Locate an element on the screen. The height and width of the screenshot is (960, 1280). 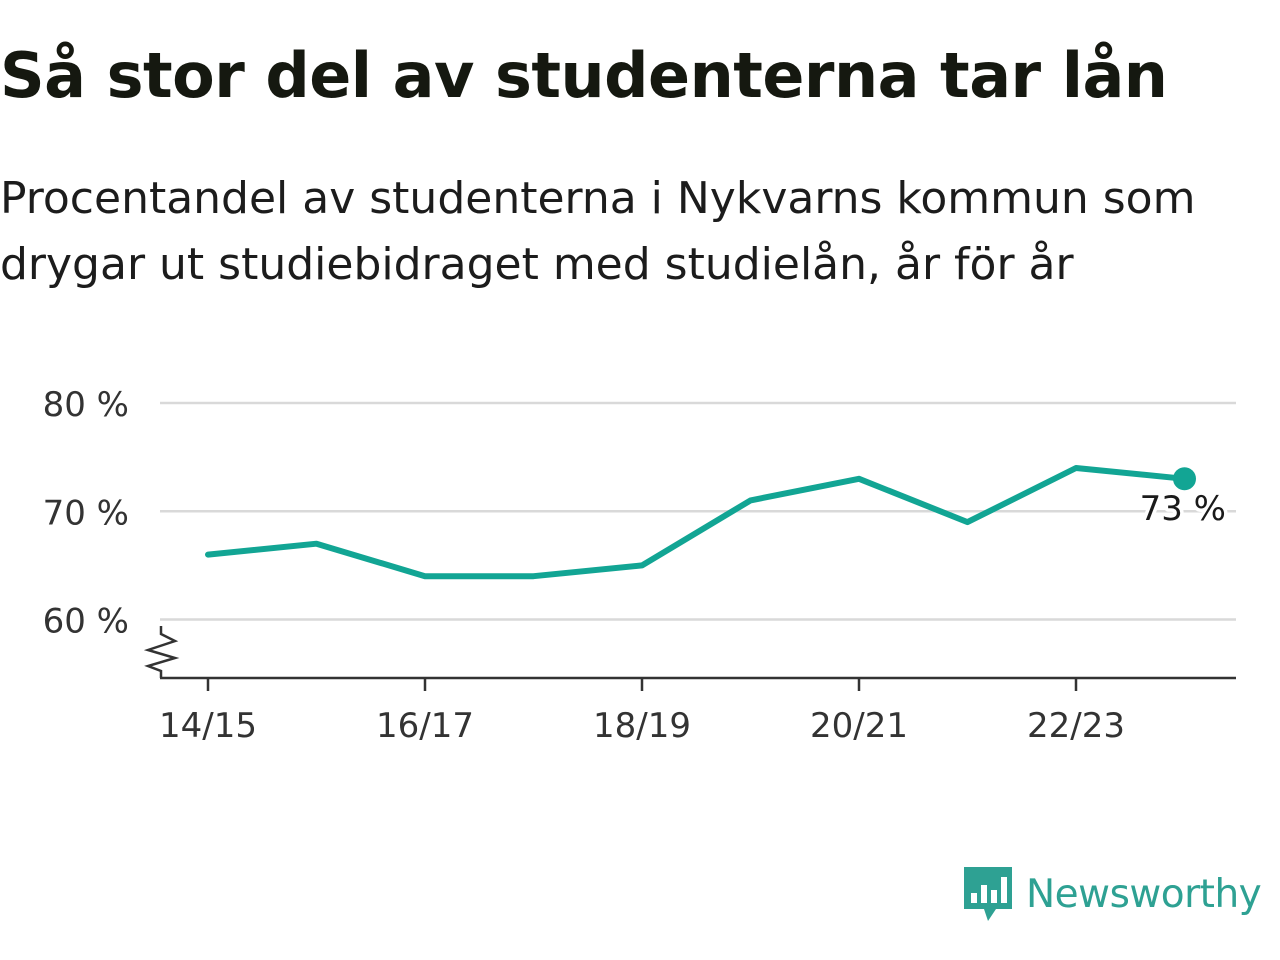
y-tick-label: 70 % is located at coordinates (86, 513).